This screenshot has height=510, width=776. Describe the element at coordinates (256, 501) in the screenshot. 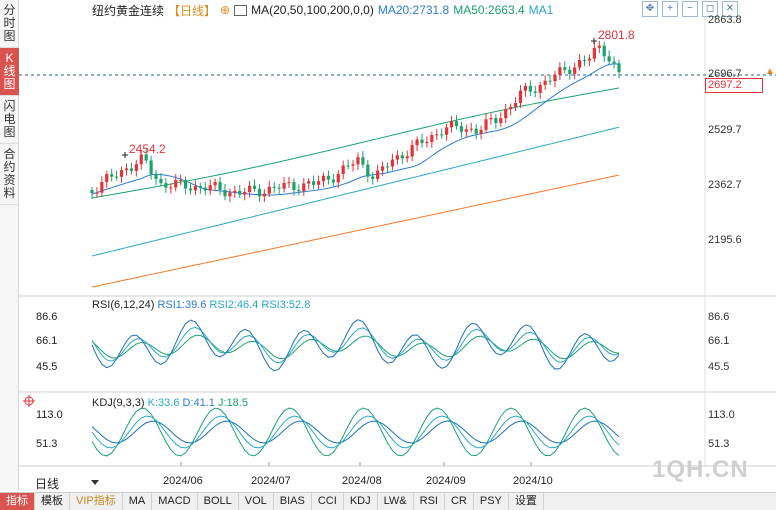

I see `tab-vol: VOL` at that location.